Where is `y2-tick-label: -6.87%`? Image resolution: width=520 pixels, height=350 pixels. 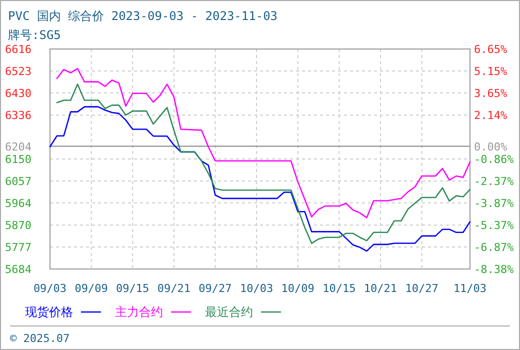 y2-tick-label: -6.87% is located at coordinates (494, 247).